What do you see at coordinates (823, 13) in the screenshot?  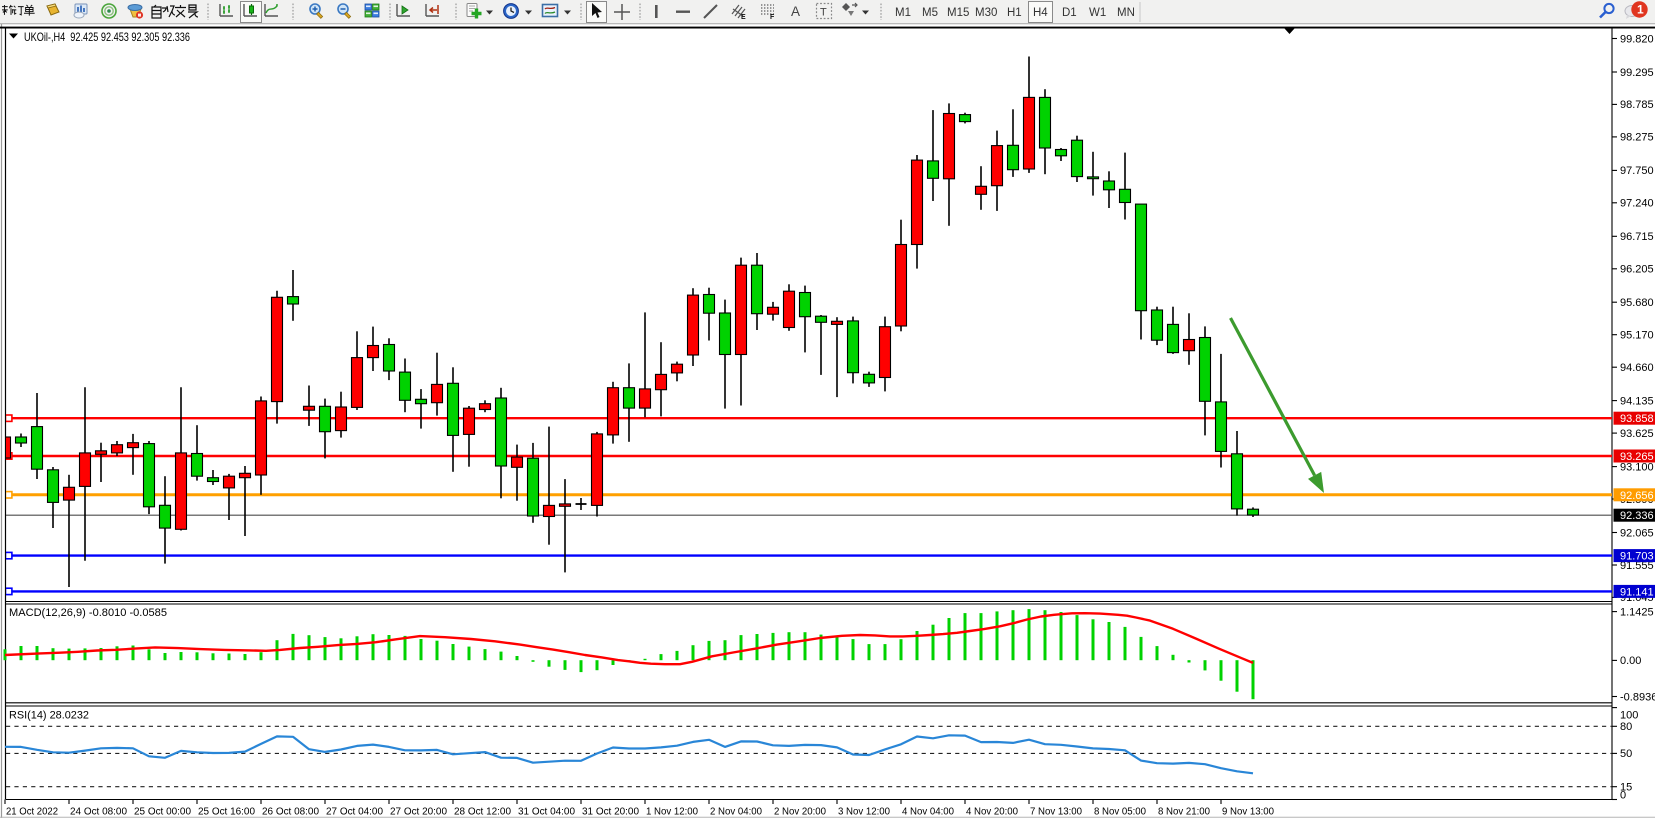 I see `svg-text: T` at bounding box center [823, 13].